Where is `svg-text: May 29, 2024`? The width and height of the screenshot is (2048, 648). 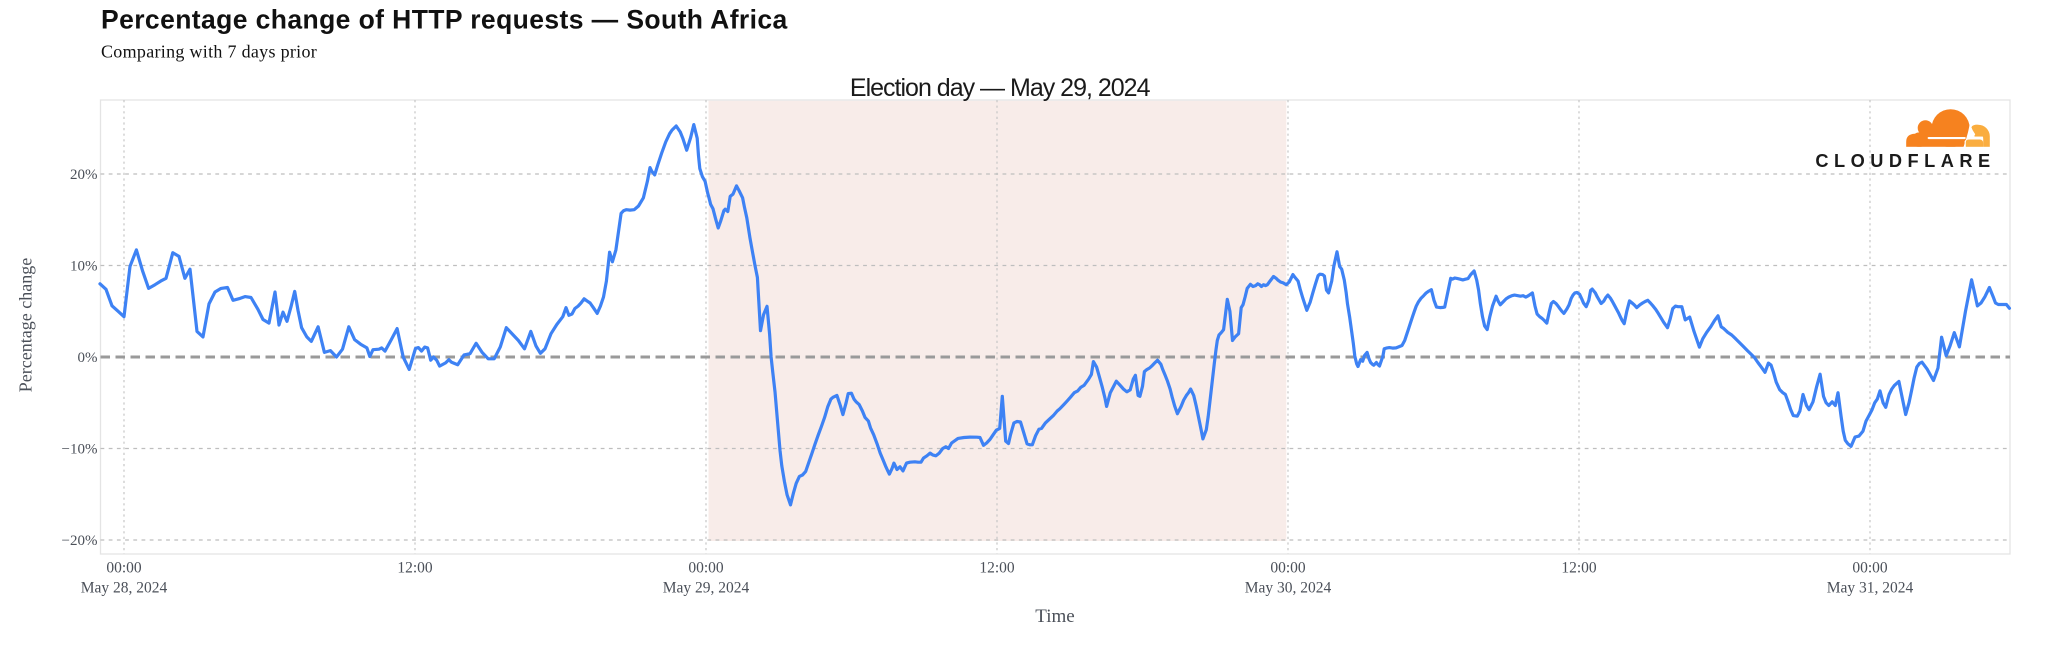 svg-text: May 29, 2024 is located at coordinates (706, 588).